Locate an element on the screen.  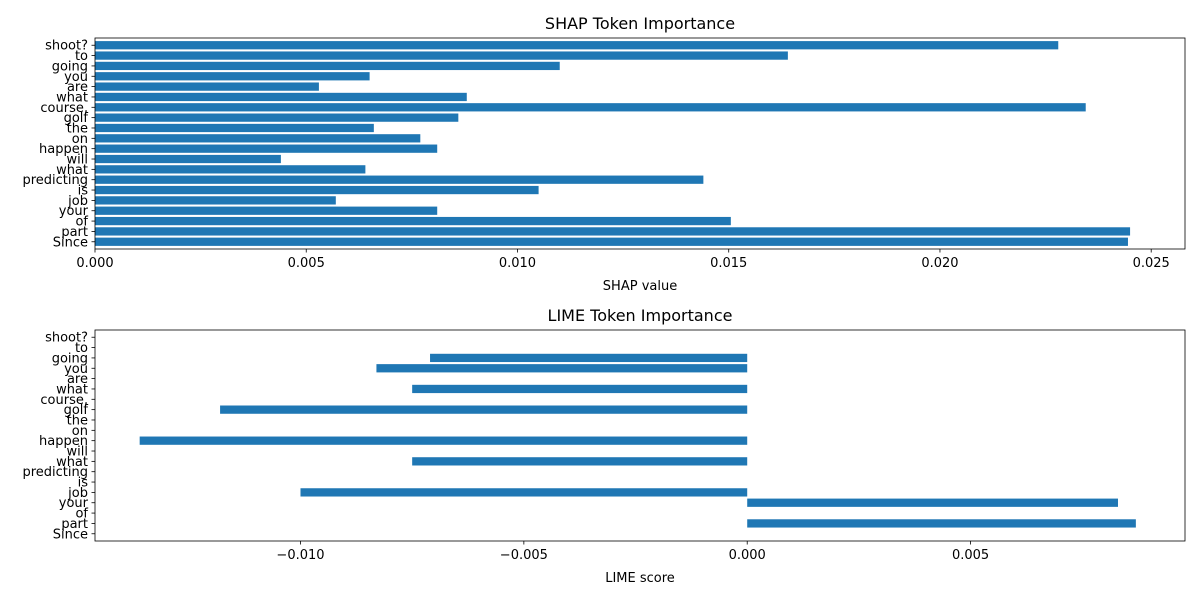
shap-y-tick-label-16: you is located at coordinates (76, 77).